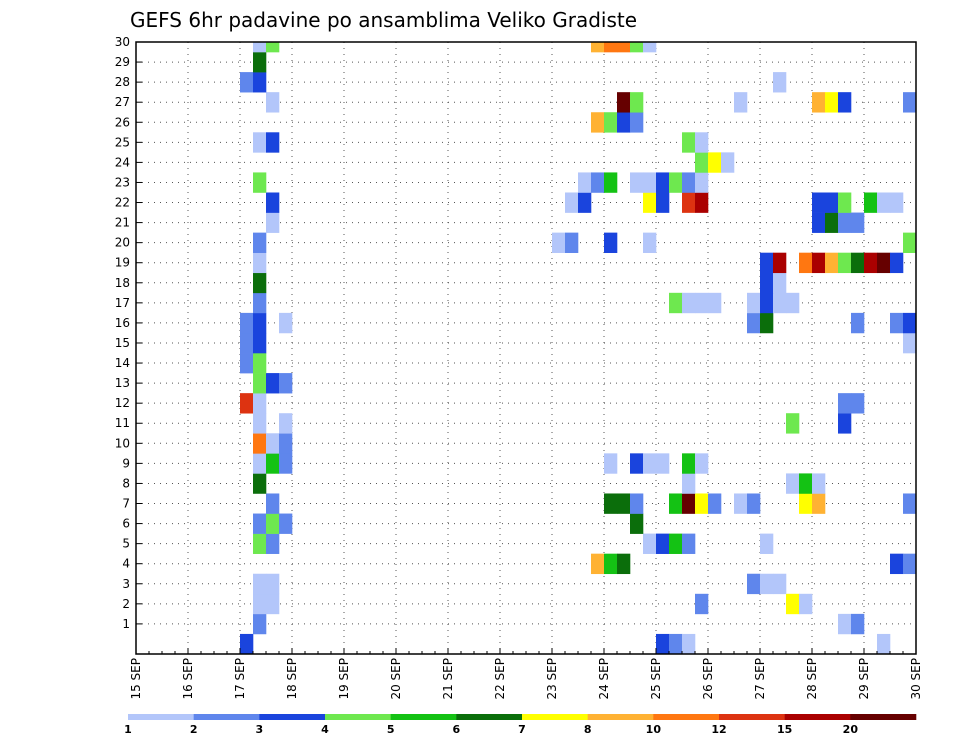 This screenshot has width=960, height=742. What do you see at coordinates (122, 102) in the screenshot?
I see `y-tick-label: 27` at bounding box center [122, 102].